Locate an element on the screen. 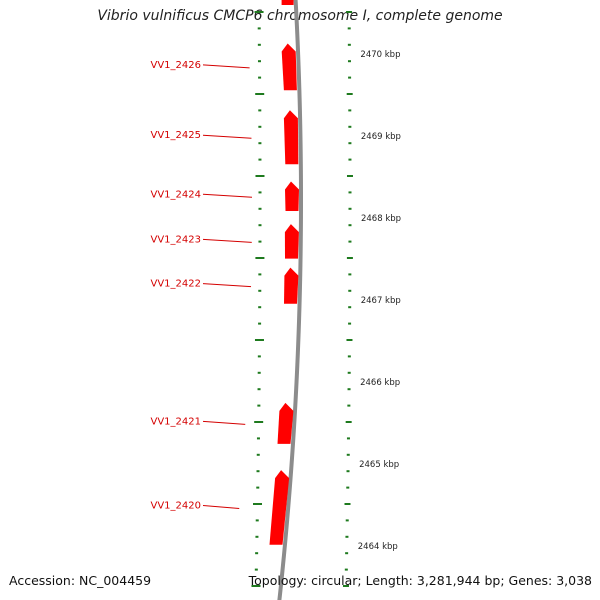 This screenshot has height=600, width=600. scale-label: 2467 kbp is located at coordinates (381, 301).